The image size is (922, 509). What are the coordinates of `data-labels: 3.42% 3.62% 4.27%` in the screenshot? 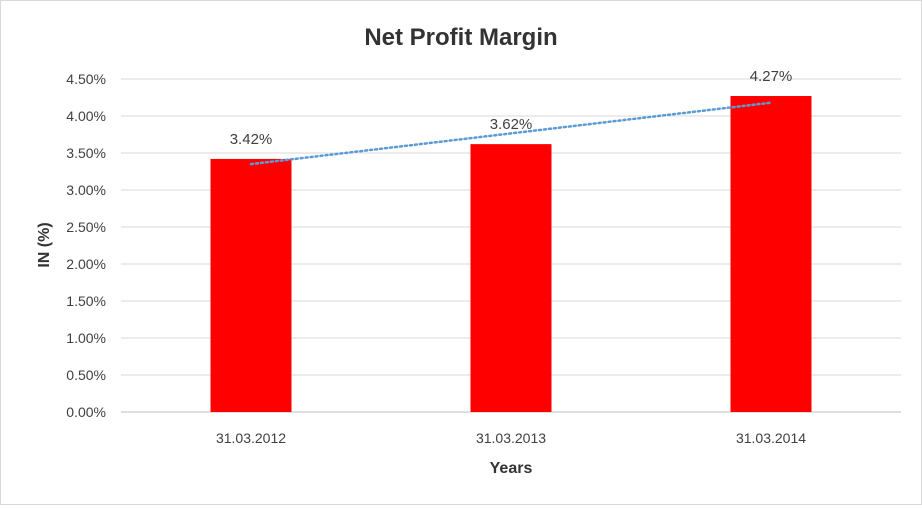 It's located at (511, 108).